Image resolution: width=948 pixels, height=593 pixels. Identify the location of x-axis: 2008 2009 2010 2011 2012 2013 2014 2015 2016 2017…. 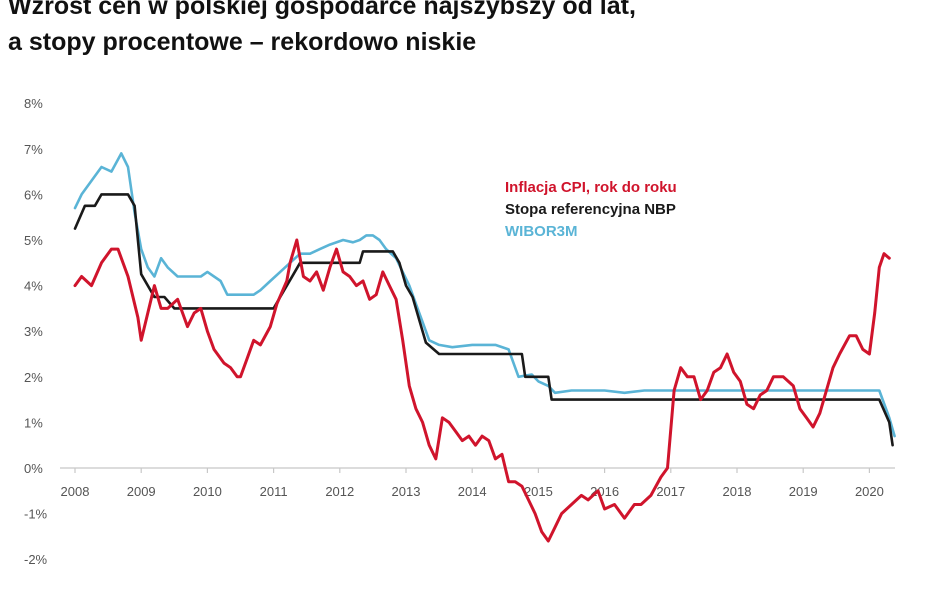
(477, 483).